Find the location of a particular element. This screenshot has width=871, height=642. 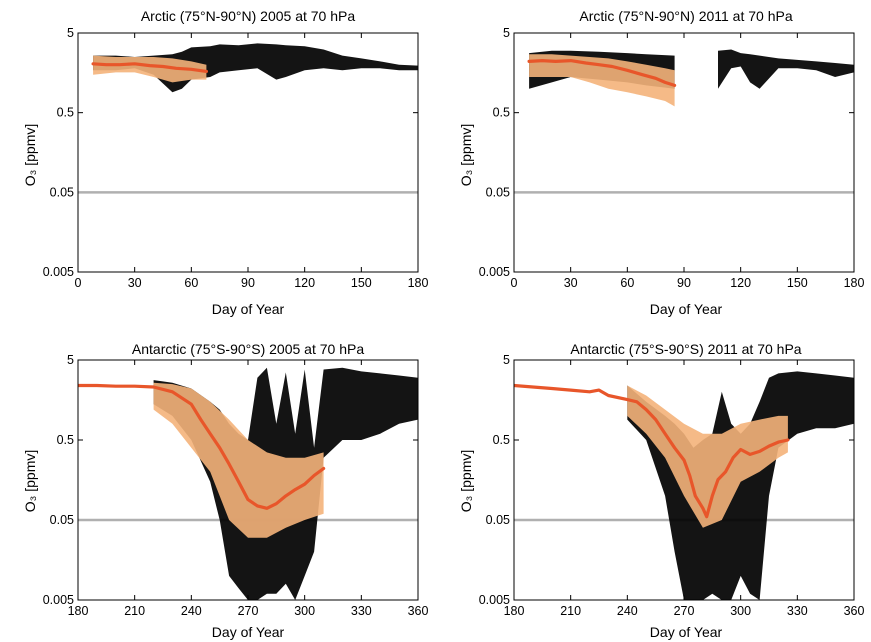

chart-title: Arctic (75°N-90°N) 2011 at 70 hPa is located at coordinates (685, 16).